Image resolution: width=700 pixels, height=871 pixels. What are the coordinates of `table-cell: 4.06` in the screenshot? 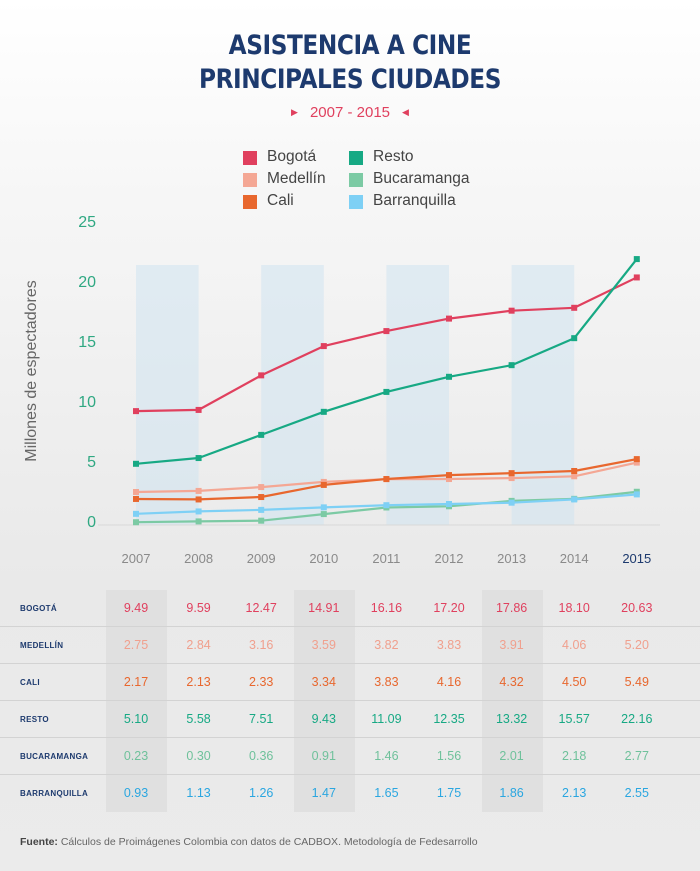 It's located at (574, 645).